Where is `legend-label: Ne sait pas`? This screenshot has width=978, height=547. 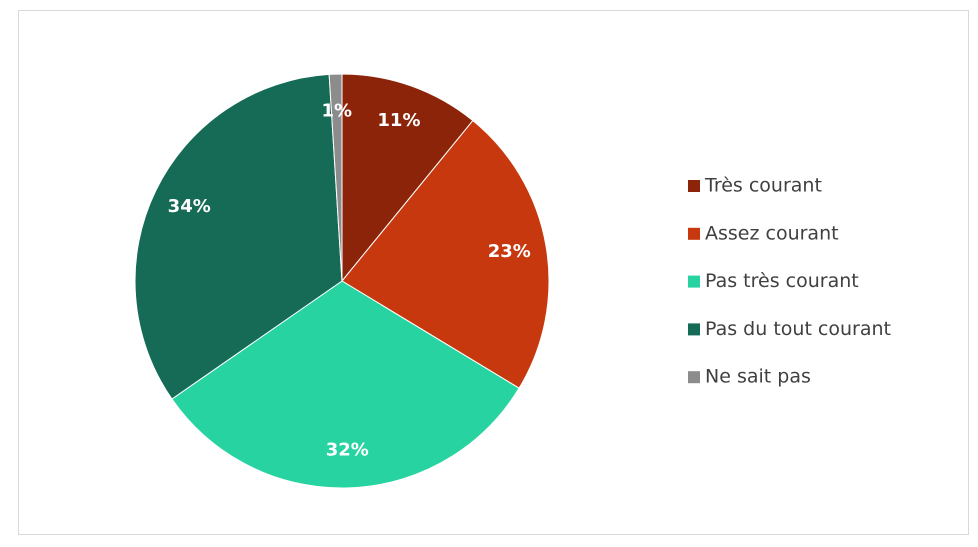
legend-label: Ne sait pas is located at coordinates (758, 377).